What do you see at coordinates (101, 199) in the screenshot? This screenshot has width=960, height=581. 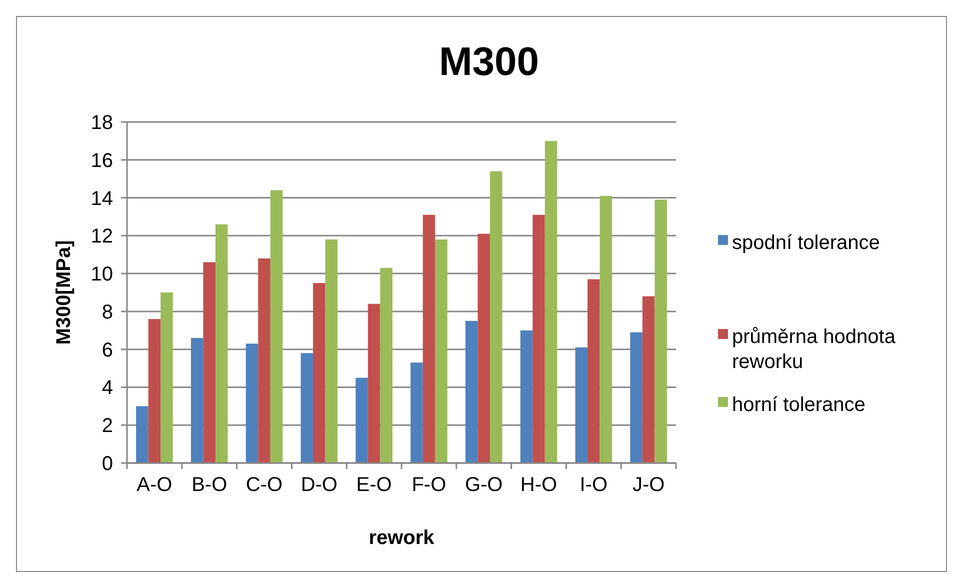 I see `y-tick-label: 14` at bounding box center [101, 199].